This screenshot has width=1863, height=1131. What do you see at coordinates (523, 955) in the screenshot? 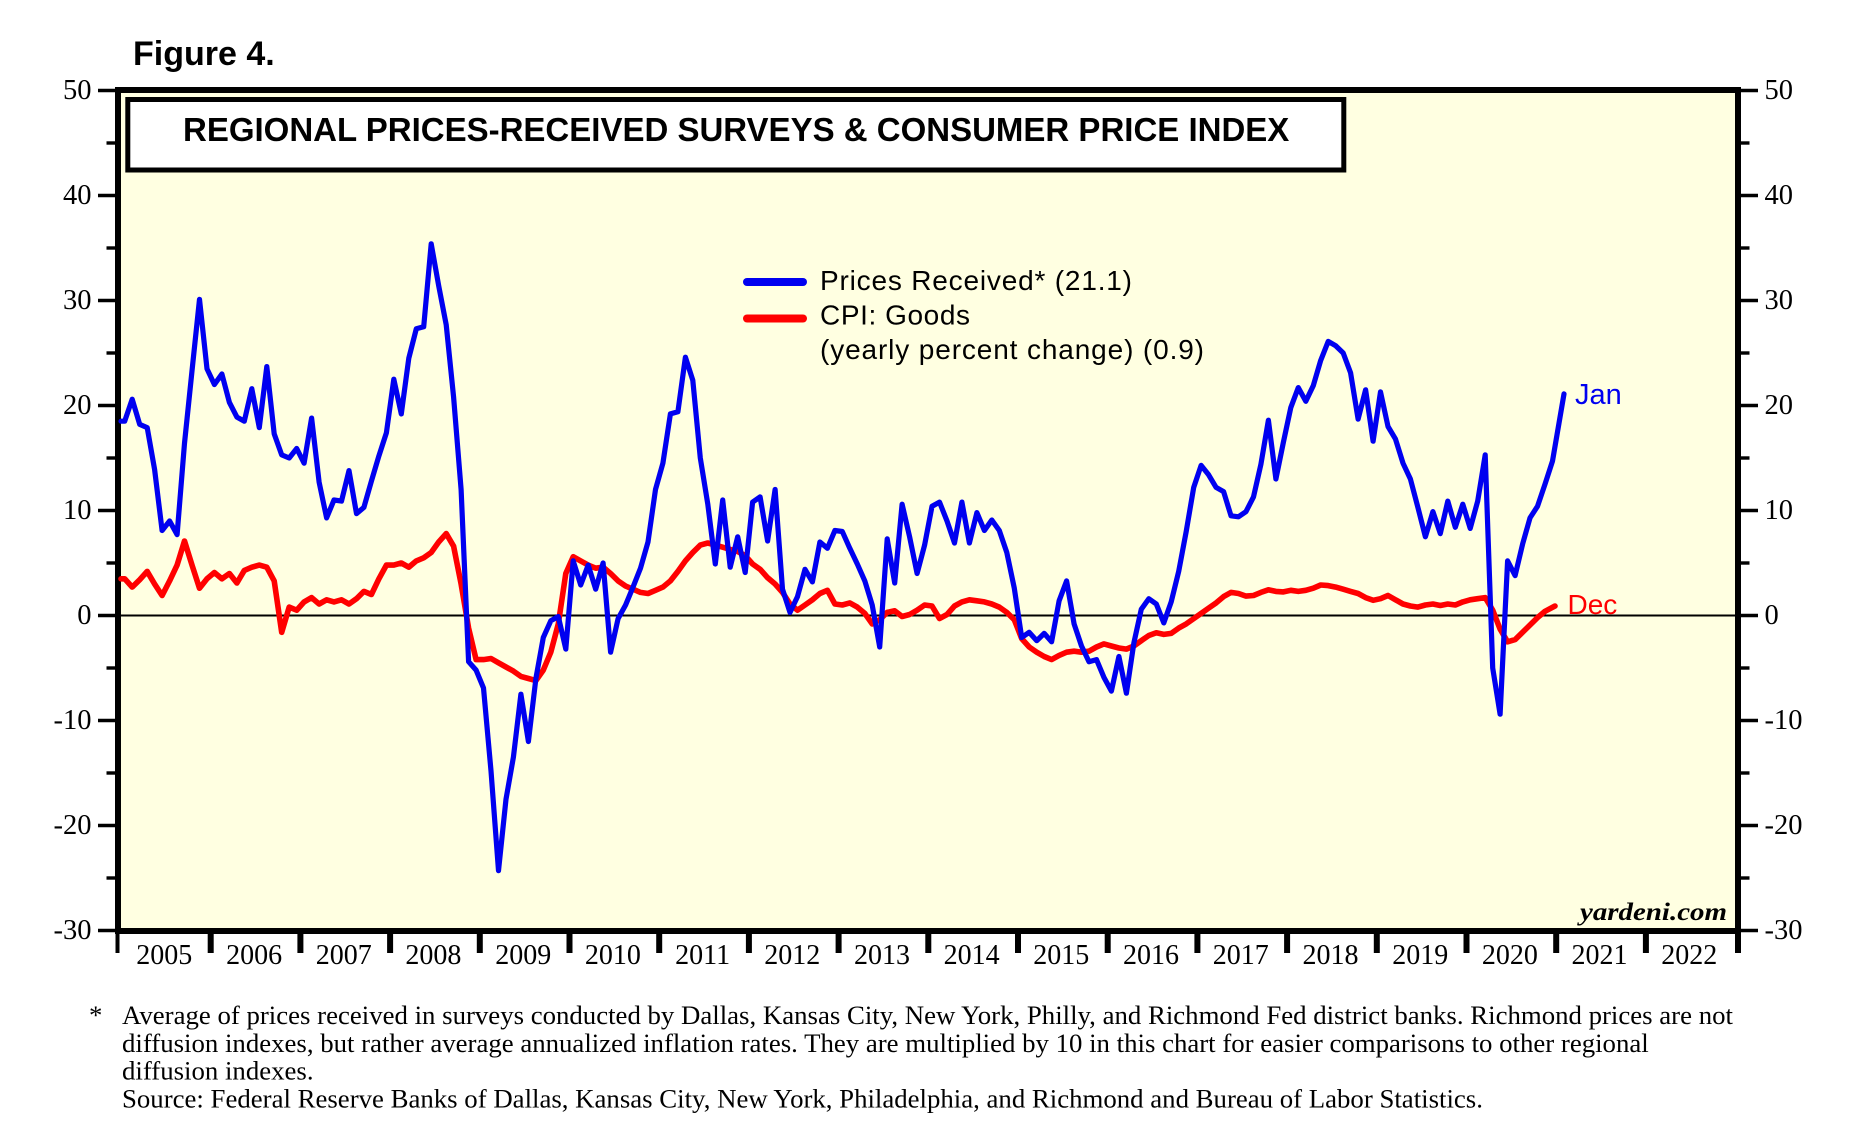
I see `svg-text: 2009` at bounding box center [523, 955].